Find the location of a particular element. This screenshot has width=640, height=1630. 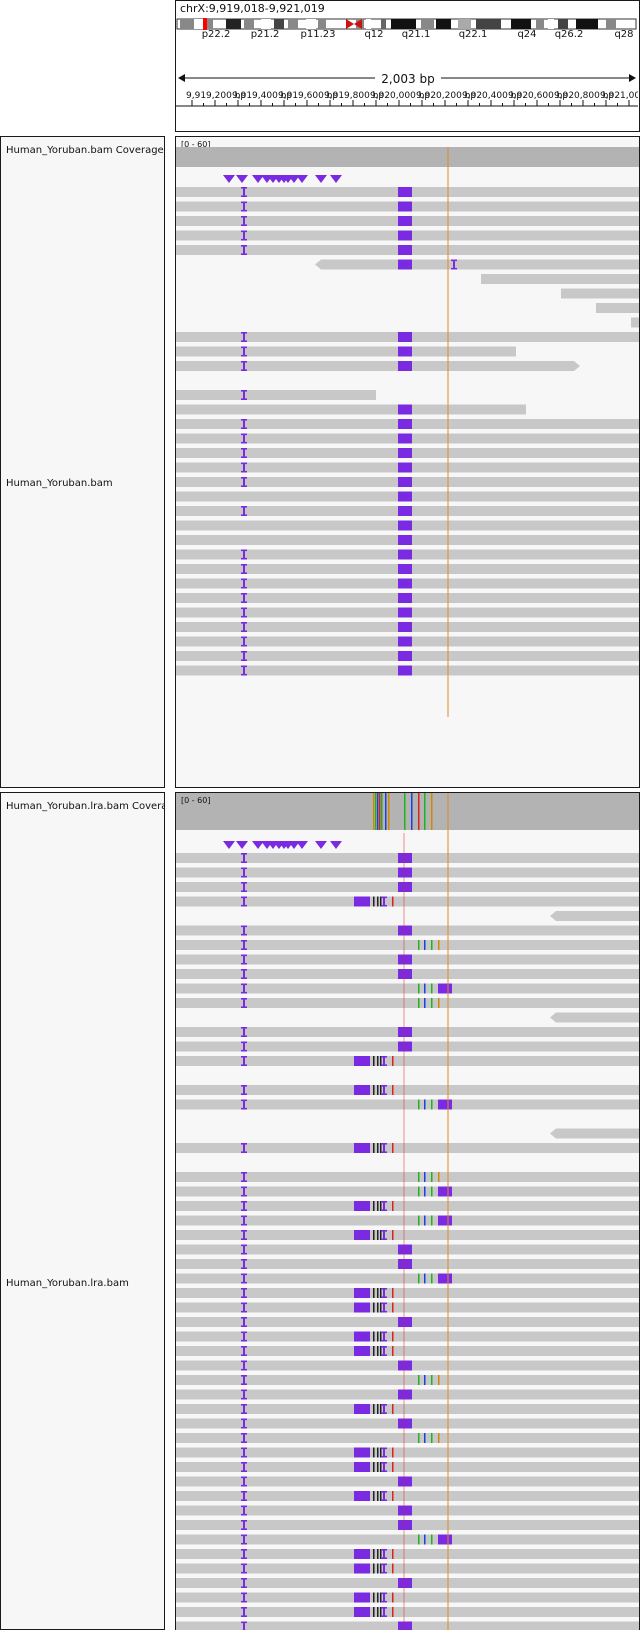

bam-track-name: Human_Yoruban.bam is located at coordinates (59, 483).